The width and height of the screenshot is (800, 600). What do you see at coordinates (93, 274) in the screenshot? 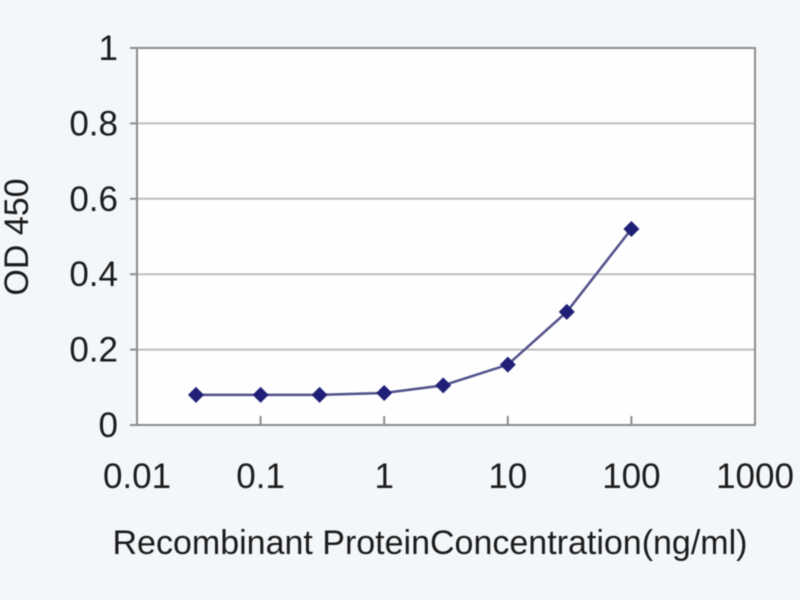
I see `y-tick-label: 0.4` at bounding box center [93, 274].